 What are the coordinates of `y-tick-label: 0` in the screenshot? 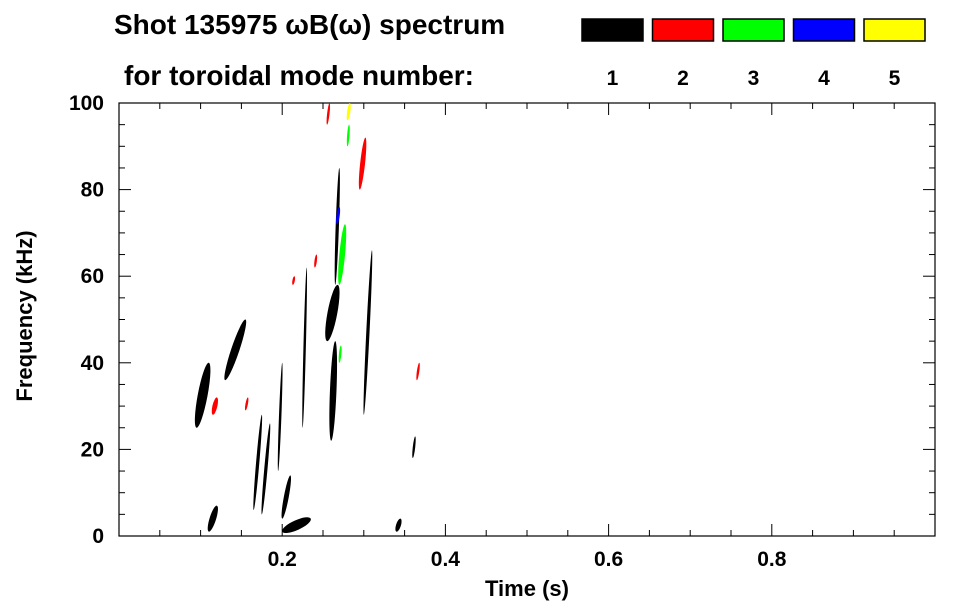 It's located at (98, 536).